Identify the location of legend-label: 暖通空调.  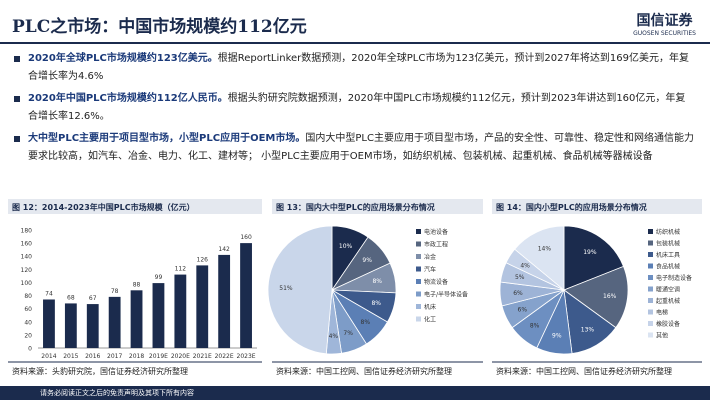
(668, 290).